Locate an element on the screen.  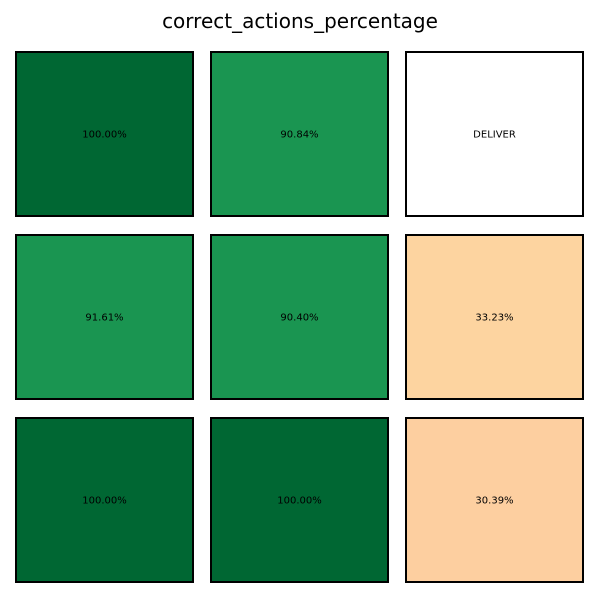
heatmap-cell-label: 90.84% is located at coordinates (299, 135).